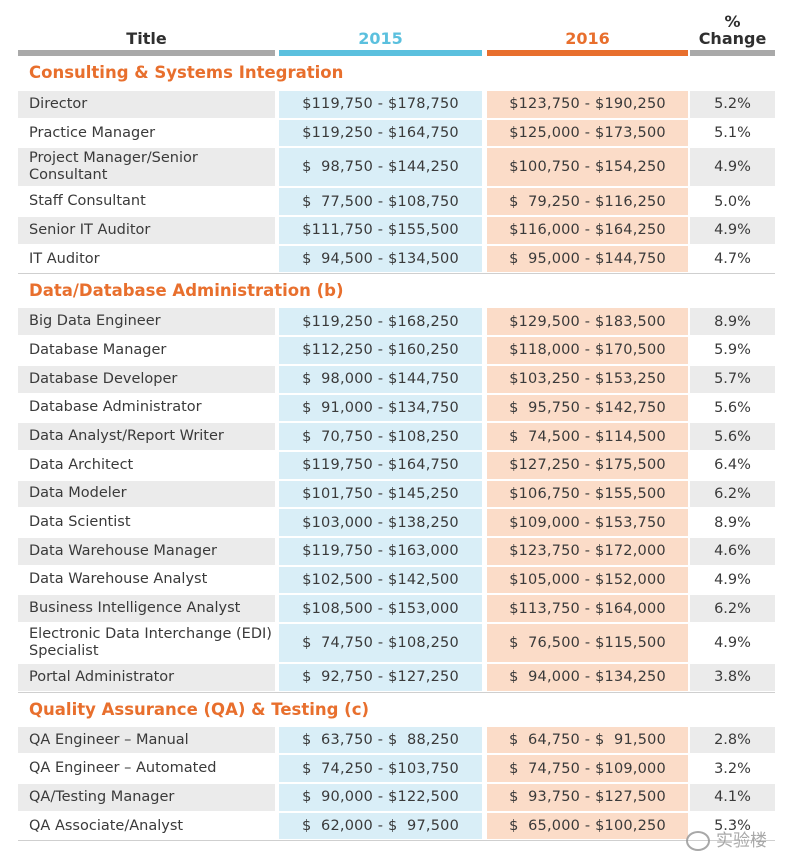 This screenshot has height=865, width=789. Describe the element at coordinates (741, 841) in the screenshot. I see `watermark-text: 实验楼` at that location.